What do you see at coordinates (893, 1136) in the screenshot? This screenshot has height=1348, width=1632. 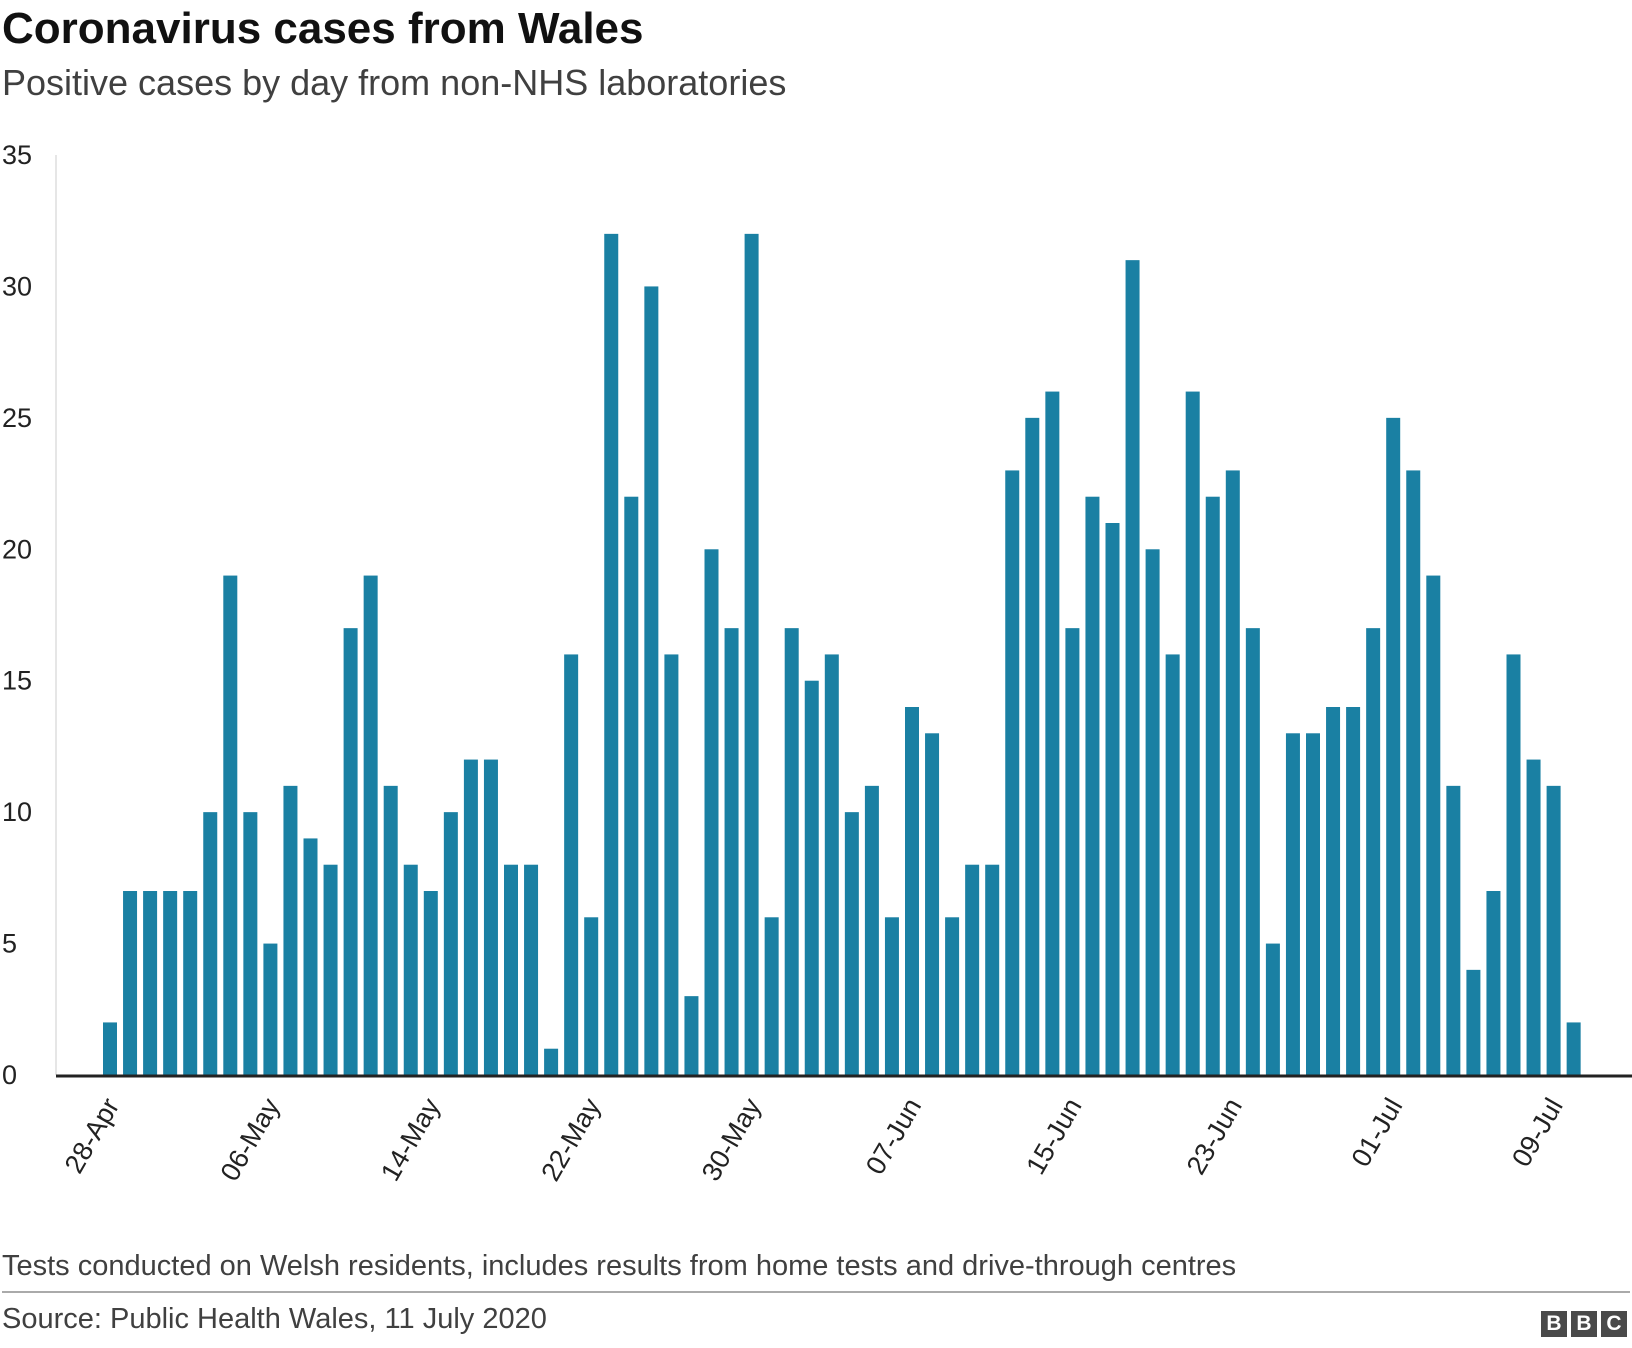 I see `x-tick-label: 07-Jun` at bounding box center [893, 1136].